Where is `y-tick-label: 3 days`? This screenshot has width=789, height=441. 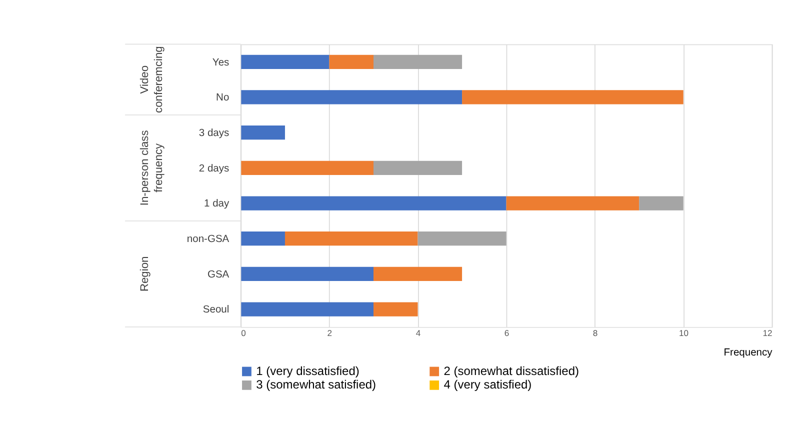 y-tick-label: 3 days is located at coordinates (214, 134).